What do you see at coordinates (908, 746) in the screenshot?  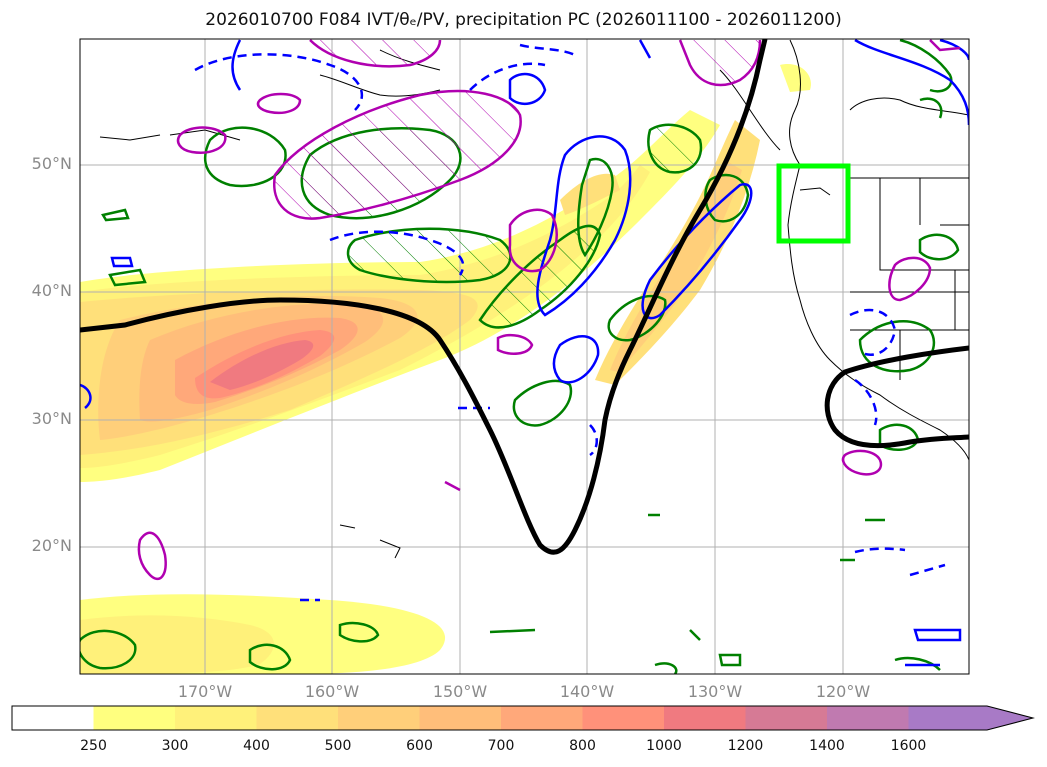 I see `colorbar-label: 1600` at bounding box center [908, 746].